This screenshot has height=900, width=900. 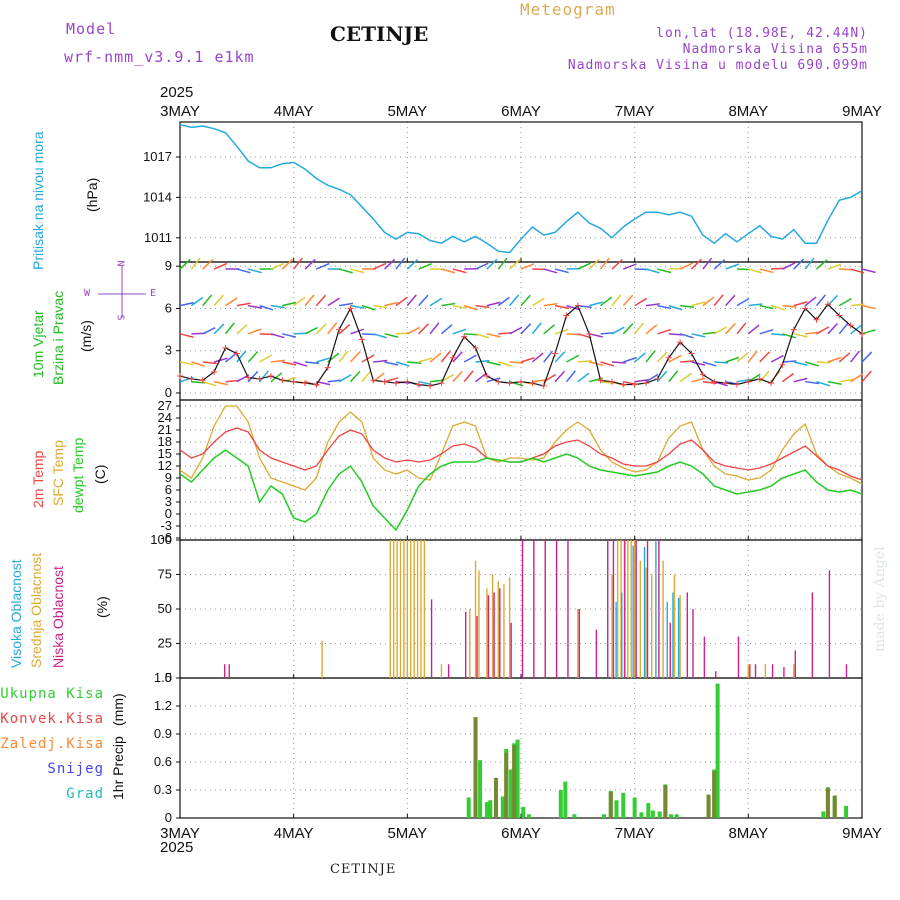 What do you see at coordinates (52, 744) in the screenshot?
I see `legend-frz-rain: Zaledj.Kisa` at bounding box center [52, 744].